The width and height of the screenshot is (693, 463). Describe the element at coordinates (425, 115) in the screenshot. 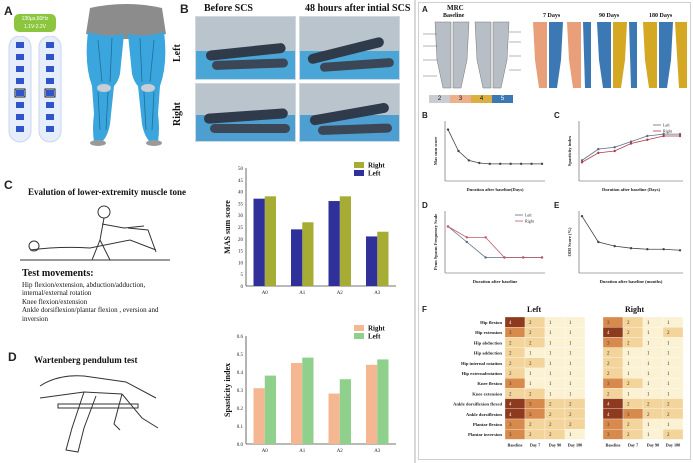

I see `right-label-b: B` at that location.